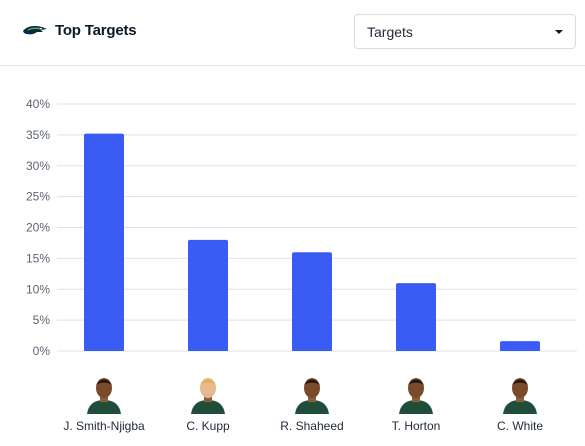 The image size is (585, 446). What do you see at coordinates (520, 426) in the screenshot?
I see `player-name-label: C. White` at bounding box center [520, 426].